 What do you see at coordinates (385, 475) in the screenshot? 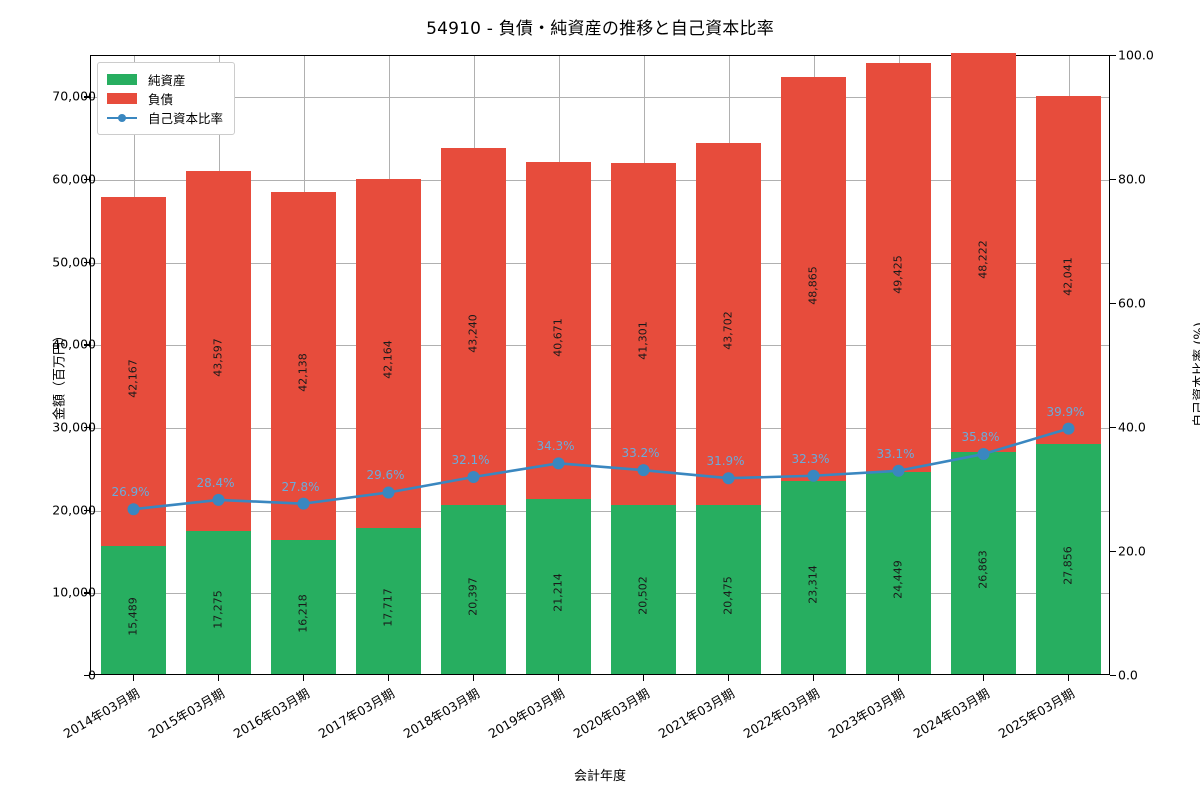
I see `ratio-value-label: 29.6%` at bounding box center [385, 475].